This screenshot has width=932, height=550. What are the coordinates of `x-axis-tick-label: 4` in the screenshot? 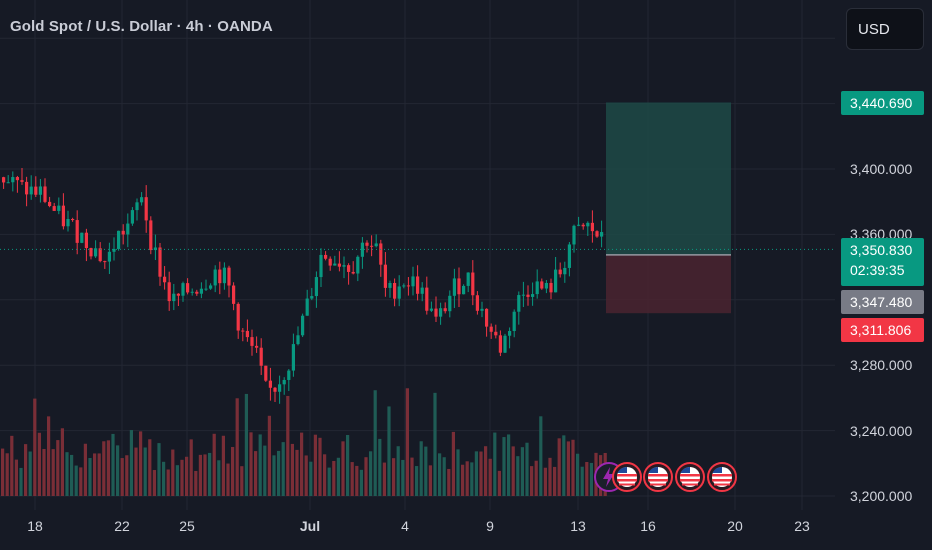 It's located at (405, 526).